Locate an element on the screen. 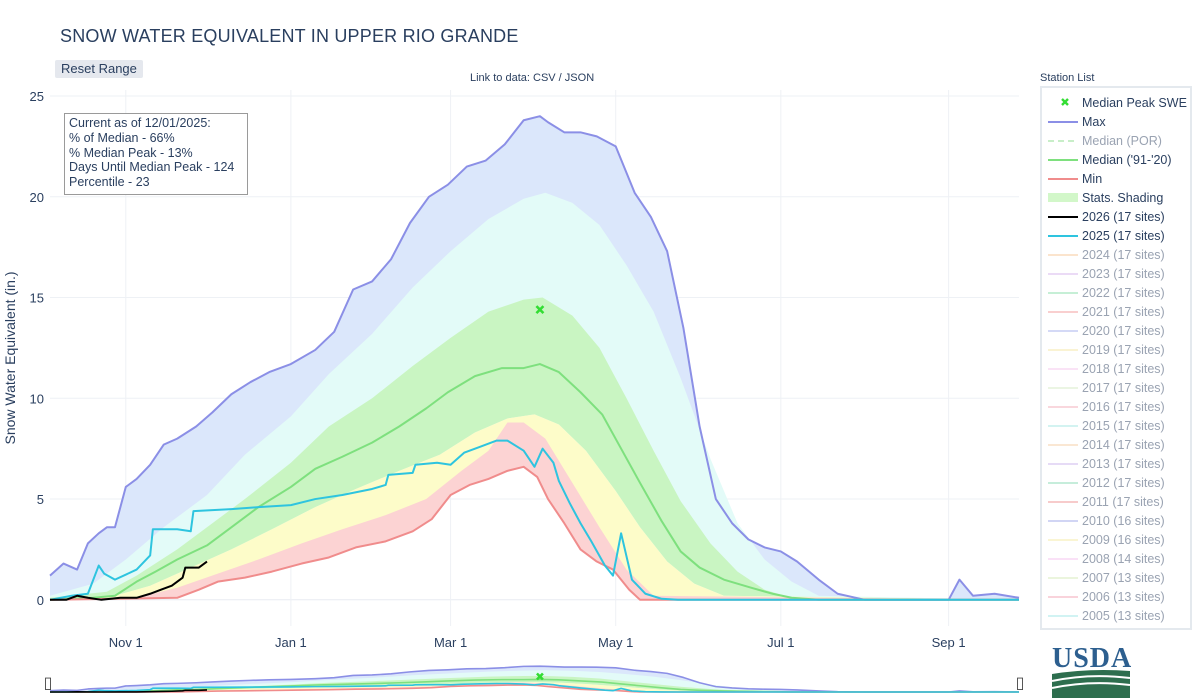  legend-item: 2016 (17 sites) is located at coordinates (1117, 407).